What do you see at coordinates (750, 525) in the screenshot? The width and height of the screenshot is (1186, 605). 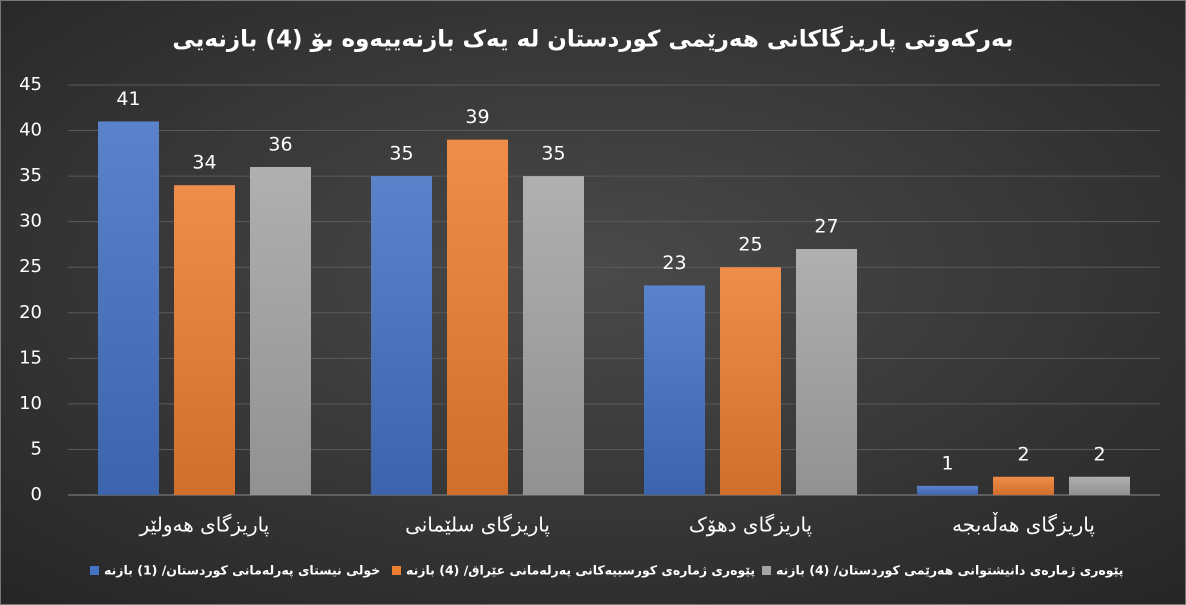 I see `x-tick-label: پاریزگای دهۆک` at bounding box center [750, 525].